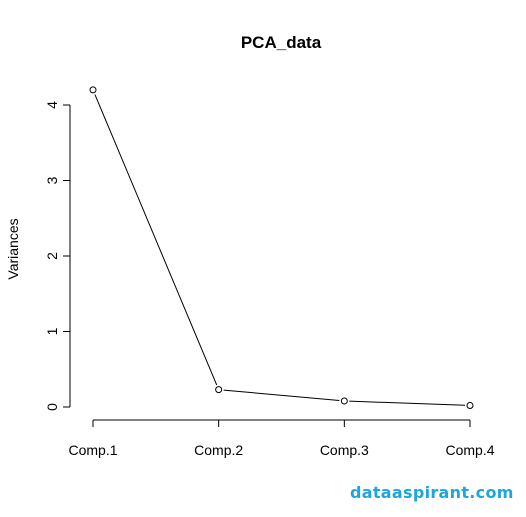 The height and width of the screenshot is (517, 526). I want to click on y-tick-label: 3, so click(52, 180).